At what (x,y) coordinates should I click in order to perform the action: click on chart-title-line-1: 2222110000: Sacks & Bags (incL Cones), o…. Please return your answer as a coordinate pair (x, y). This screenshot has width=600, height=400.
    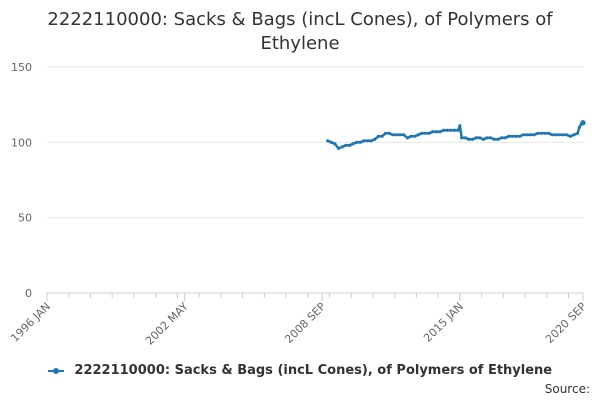
    Looking at the image, I should click on (300, 19).